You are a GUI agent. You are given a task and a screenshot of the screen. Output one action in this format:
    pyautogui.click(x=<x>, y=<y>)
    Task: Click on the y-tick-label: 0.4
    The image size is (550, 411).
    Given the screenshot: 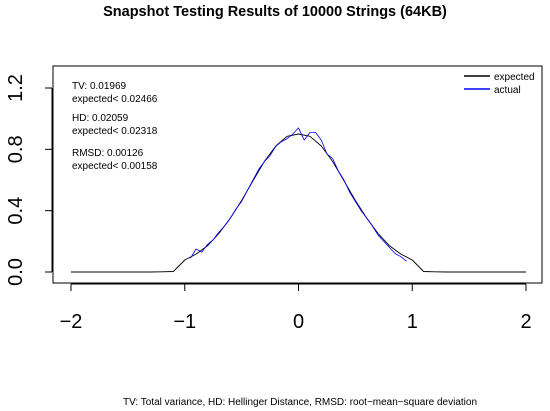 What is the action you would take?
    pyautogui.click(x=16, y=211)
    